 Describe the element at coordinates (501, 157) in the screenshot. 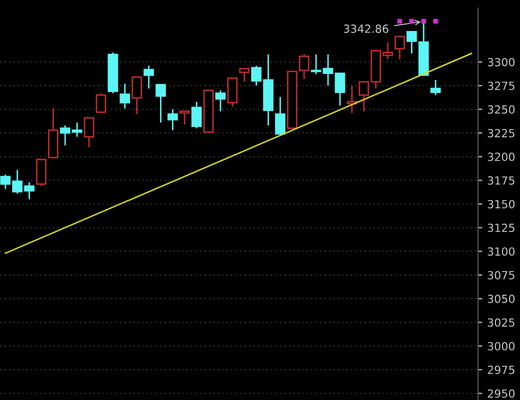

I see `y-tick-label: 3200` at that location.